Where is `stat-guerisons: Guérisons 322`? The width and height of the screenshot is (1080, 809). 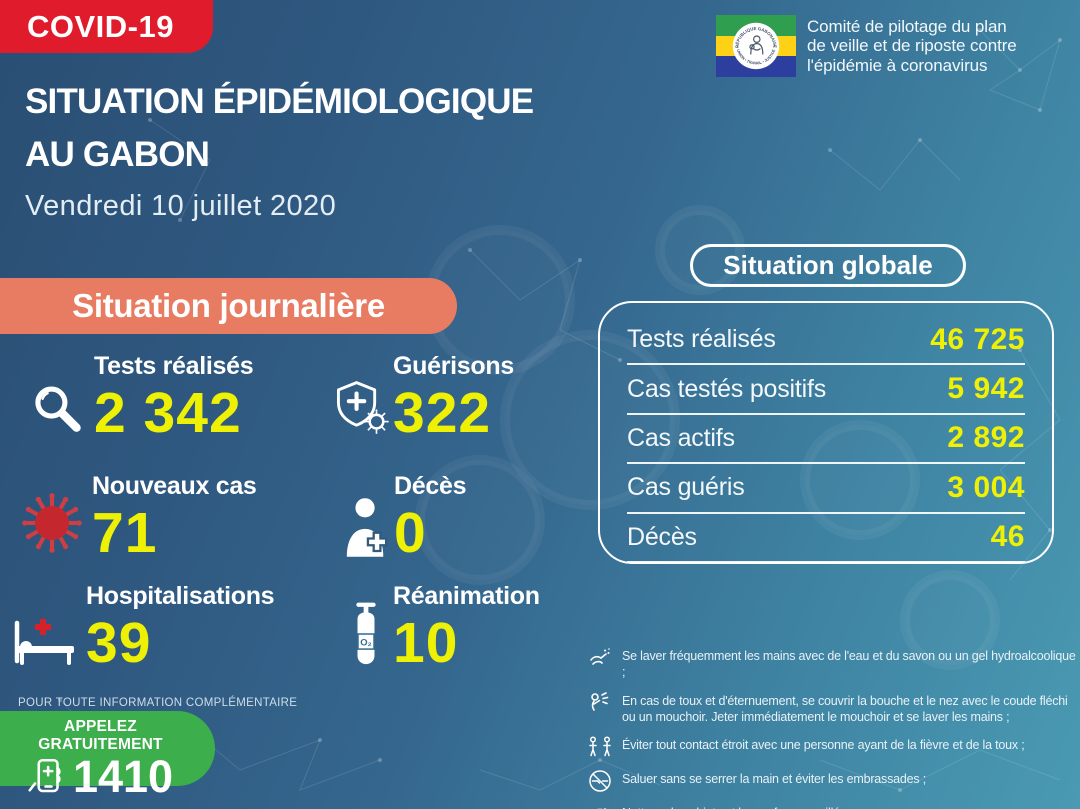
stat-guerisons: Guérisons 322 is located at coordinates (423, 397).